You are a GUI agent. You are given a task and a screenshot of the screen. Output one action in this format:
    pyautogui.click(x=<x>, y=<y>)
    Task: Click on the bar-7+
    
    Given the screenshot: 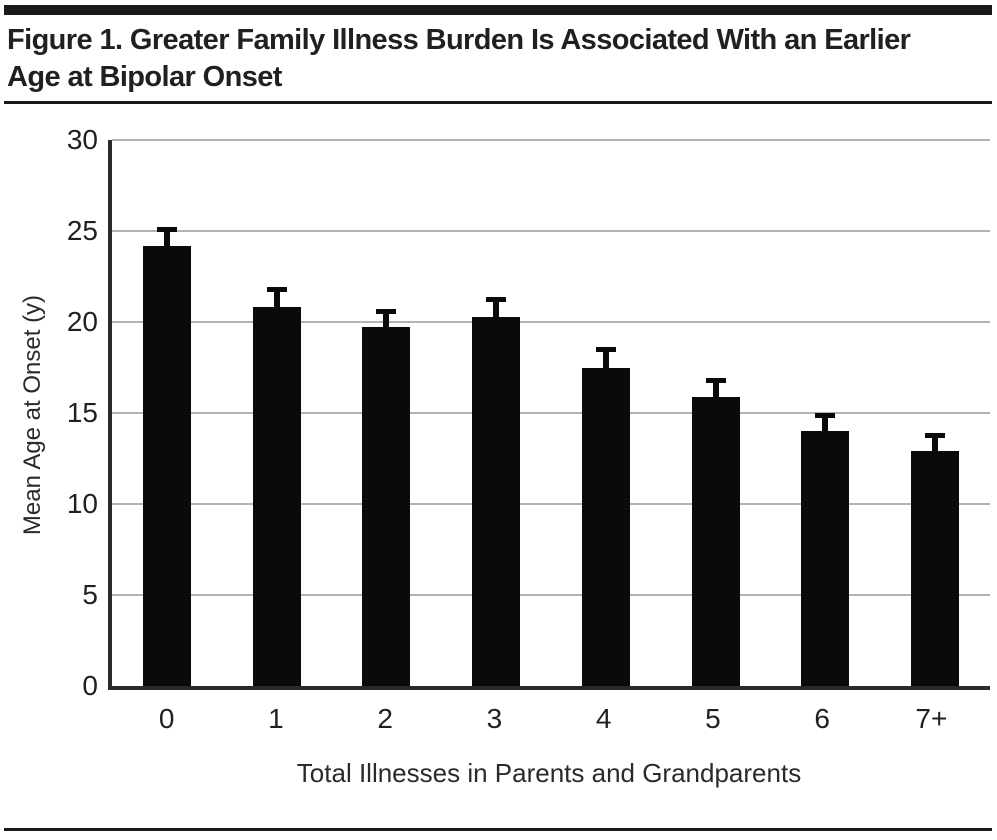 What is the action you would take?
    pyautogui.click(x=935, y=568)
    